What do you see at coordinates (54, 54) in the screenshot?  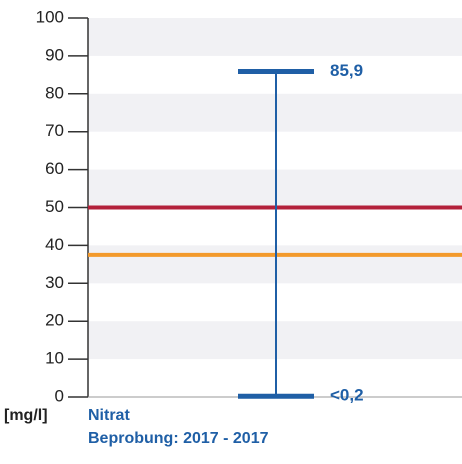 I see `y-tick-label: 90` at bounding box center [54, 54].